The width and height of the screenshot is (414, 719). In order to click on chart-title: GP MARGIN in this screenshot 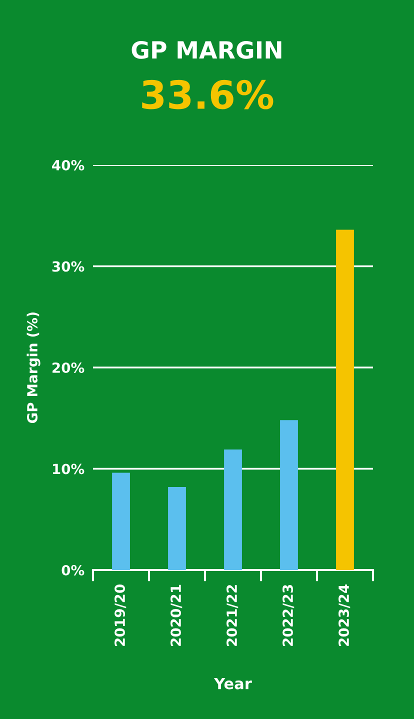, I will do `click(207, 49)`.